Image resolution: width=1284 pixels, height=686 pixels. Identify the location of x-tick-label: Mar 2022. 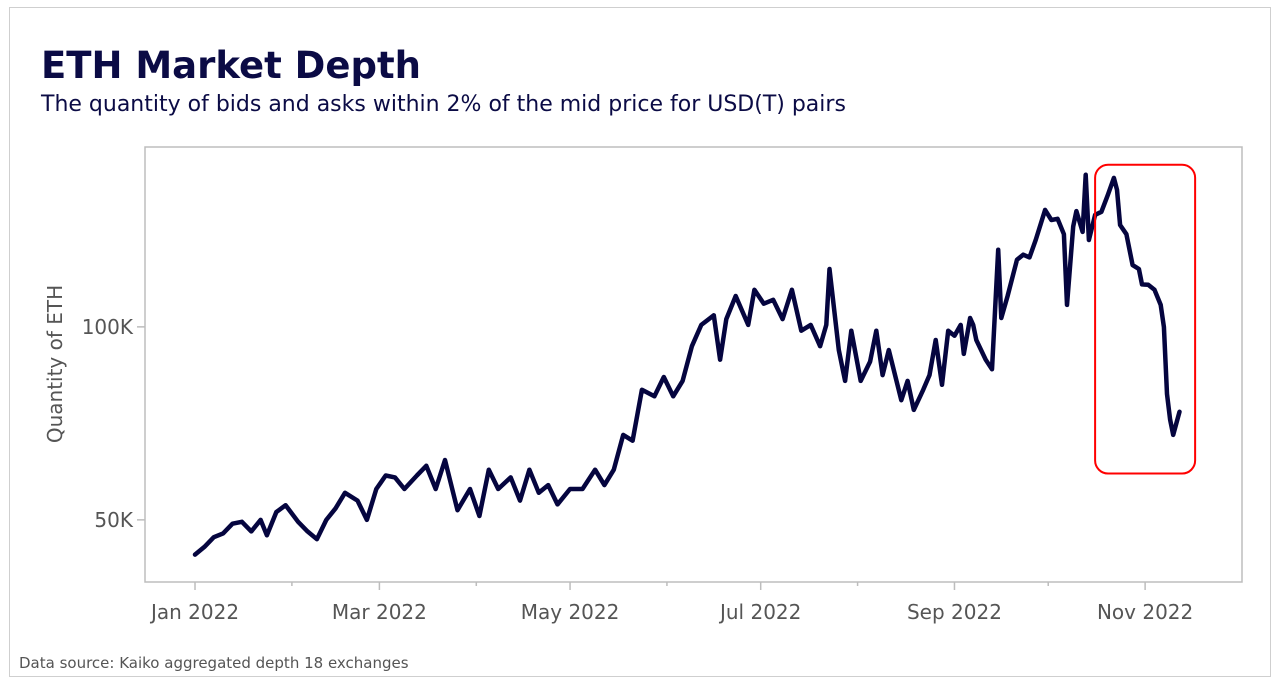
(379, 612).